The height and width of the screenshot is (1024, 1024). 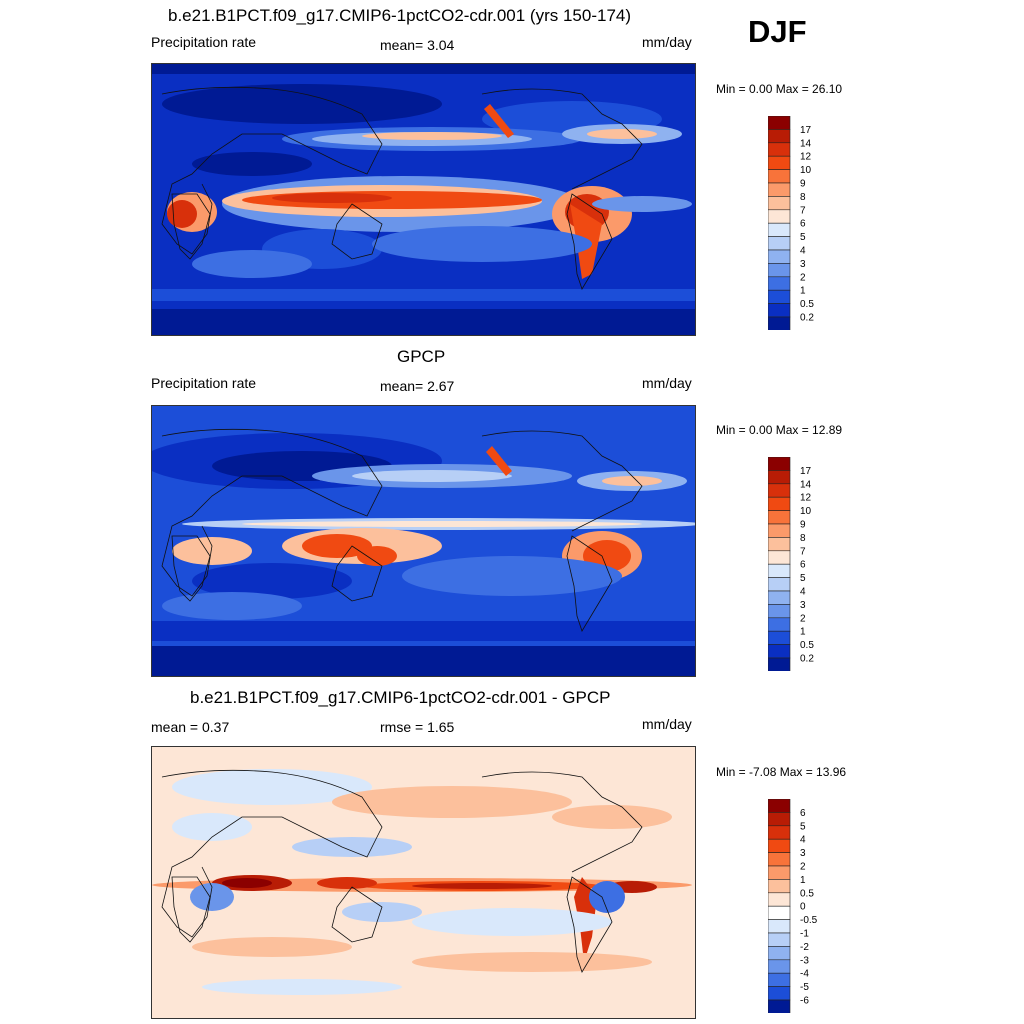 I want to click on colorbar-tick-label: 17, so click(x=806, y=130).